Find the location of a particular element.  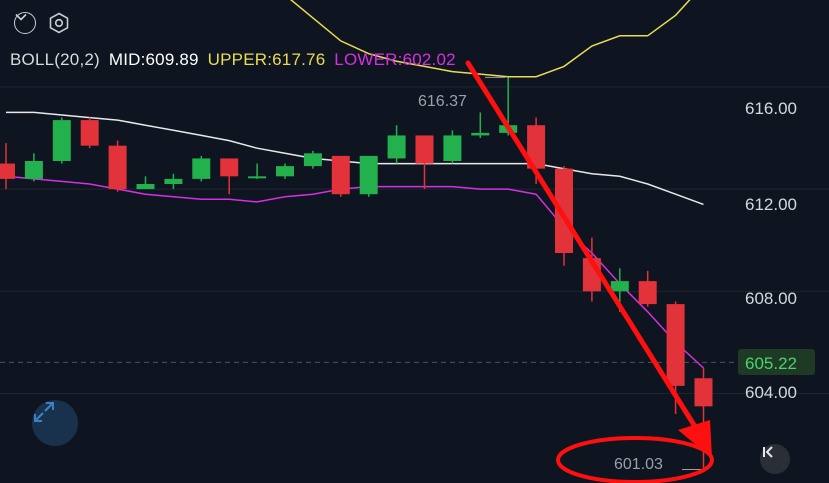

skip-back-icon is located at coordinates (768, 452).